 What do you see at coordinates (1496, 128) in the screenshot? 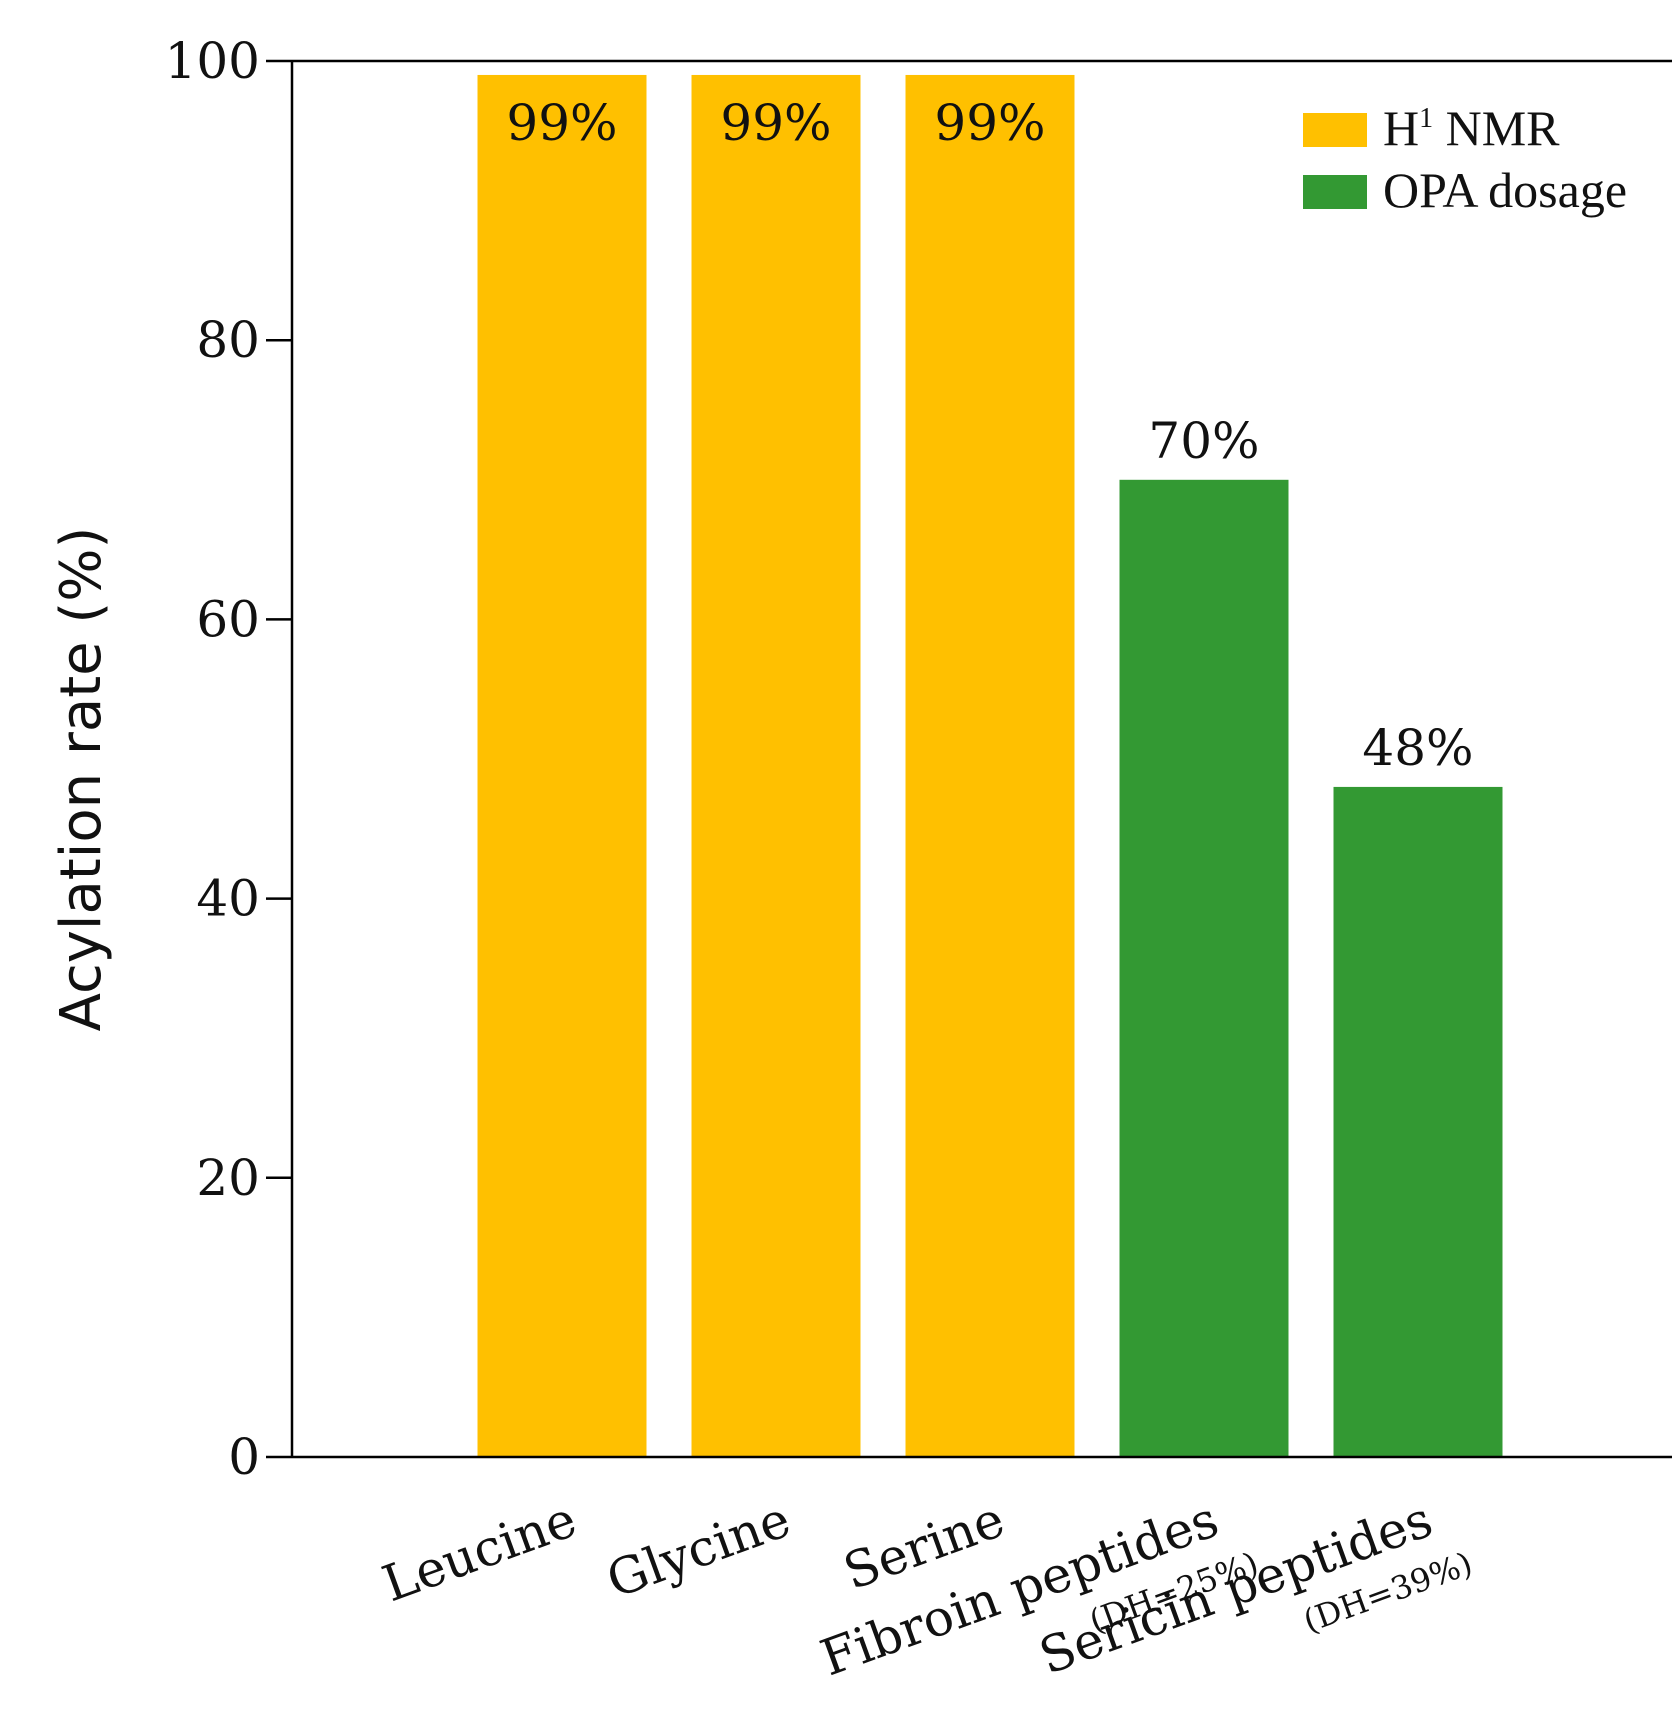
I see `legend-label-rest: NMR` at bounding box center [1496, 128].